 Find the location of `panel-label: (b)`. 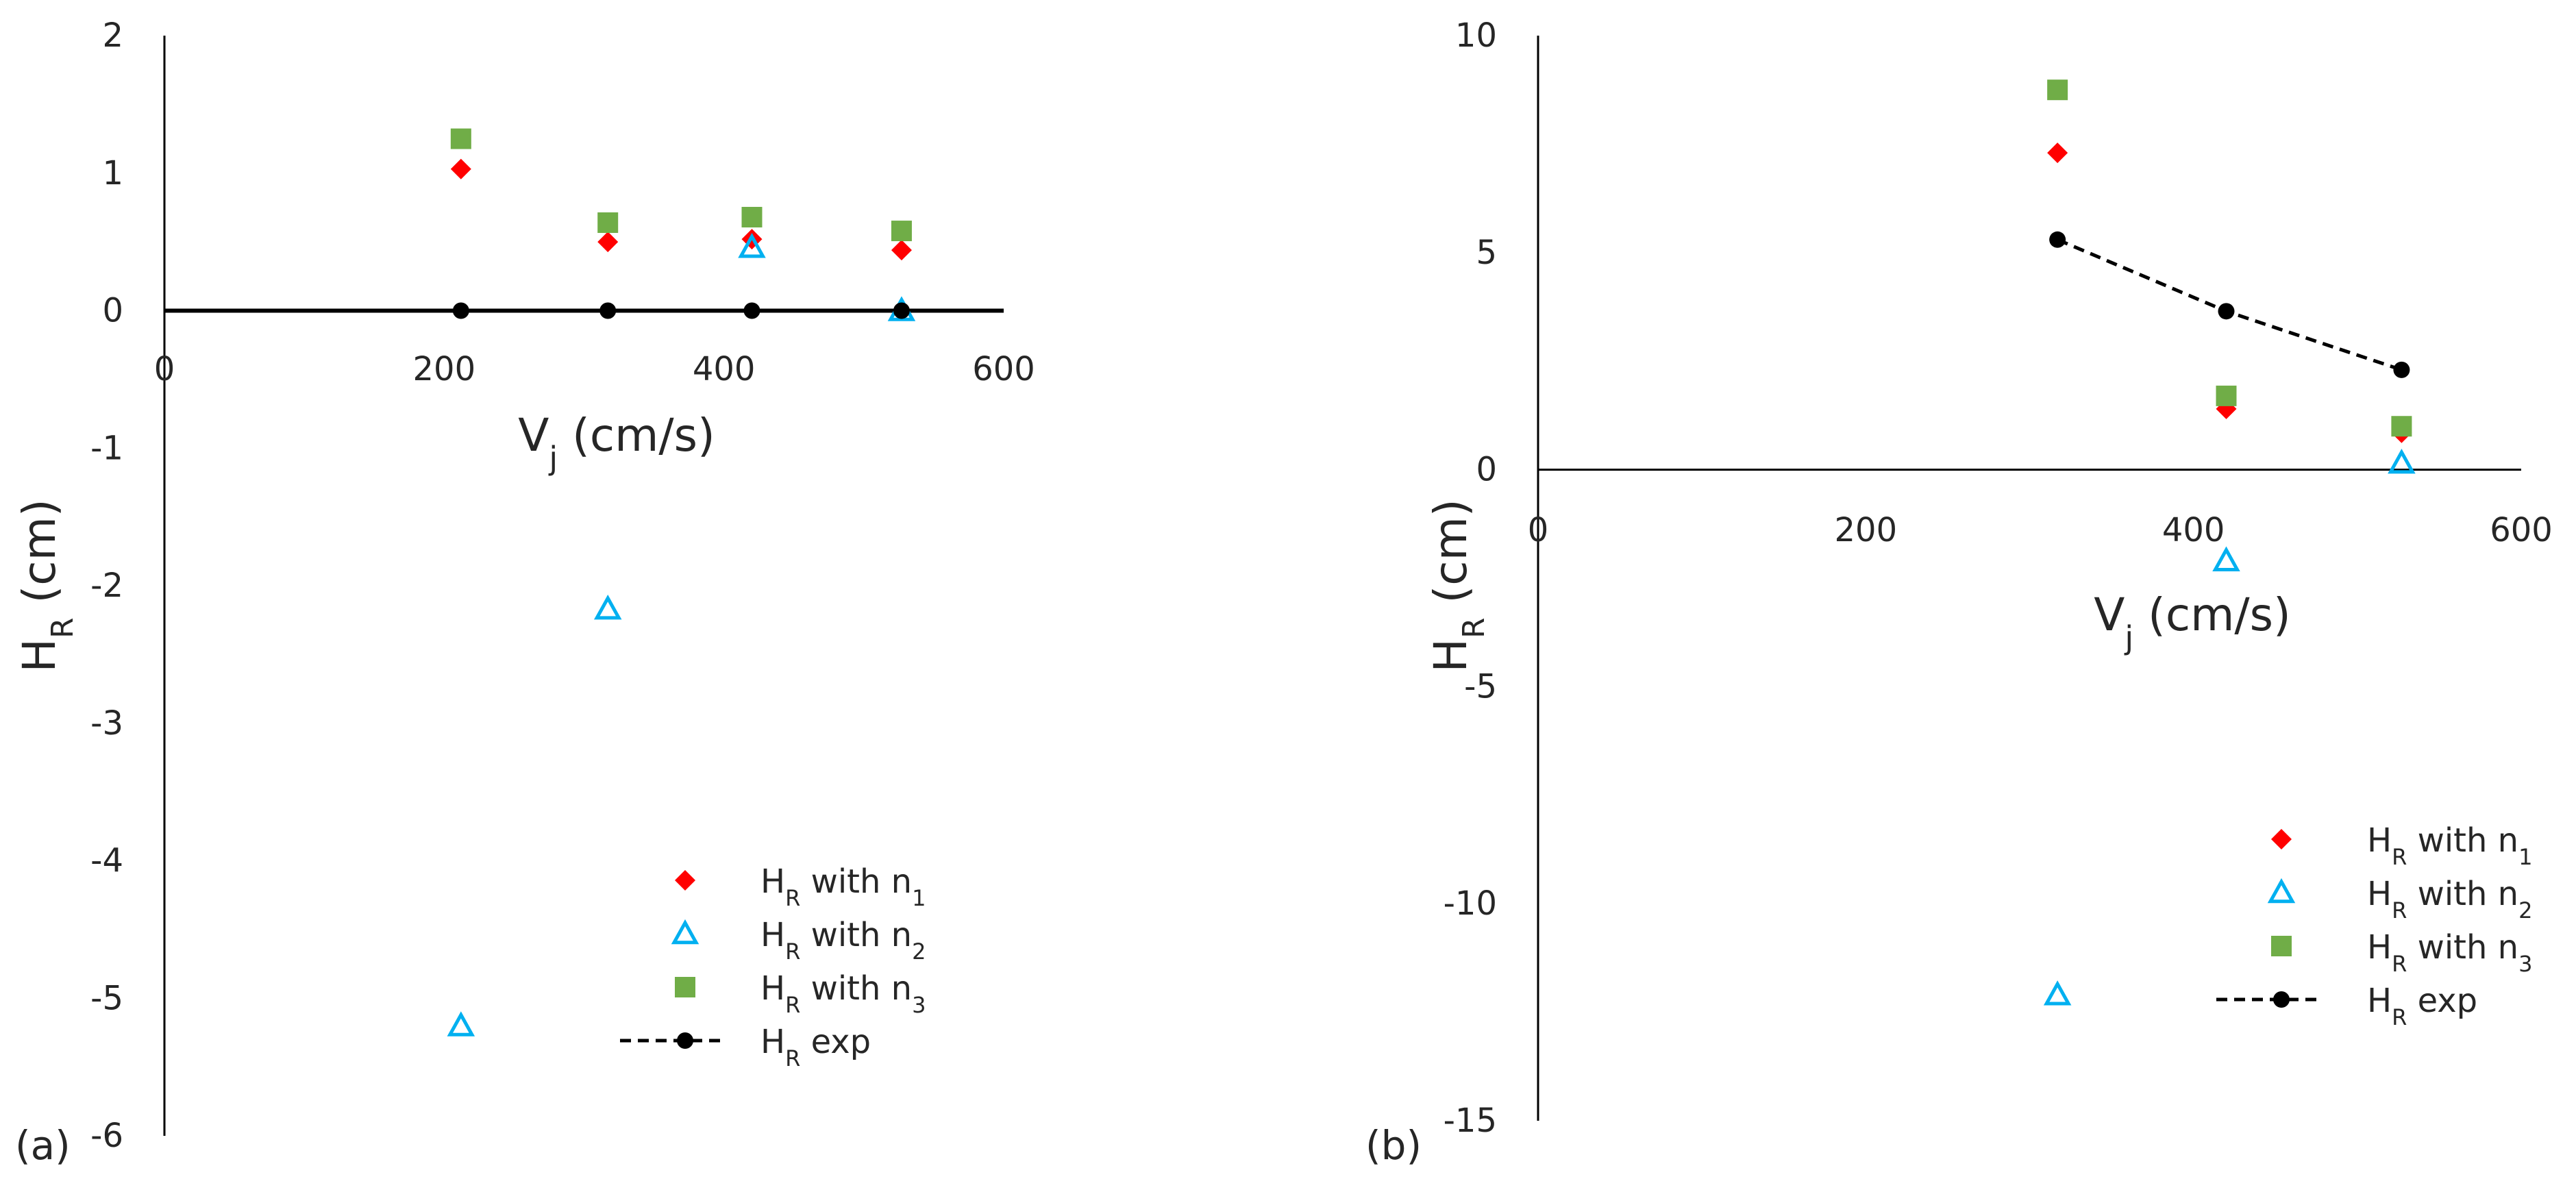

panel-label: (b) is located at coordinates (1393, 1145).